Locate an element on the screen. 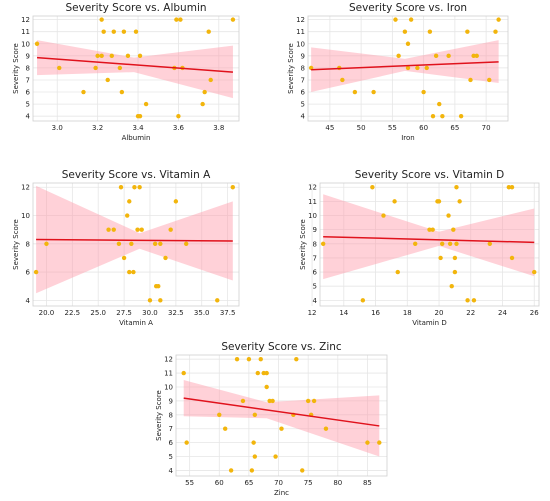  x-axis-label: Iron is located at coordinates (408, 138).